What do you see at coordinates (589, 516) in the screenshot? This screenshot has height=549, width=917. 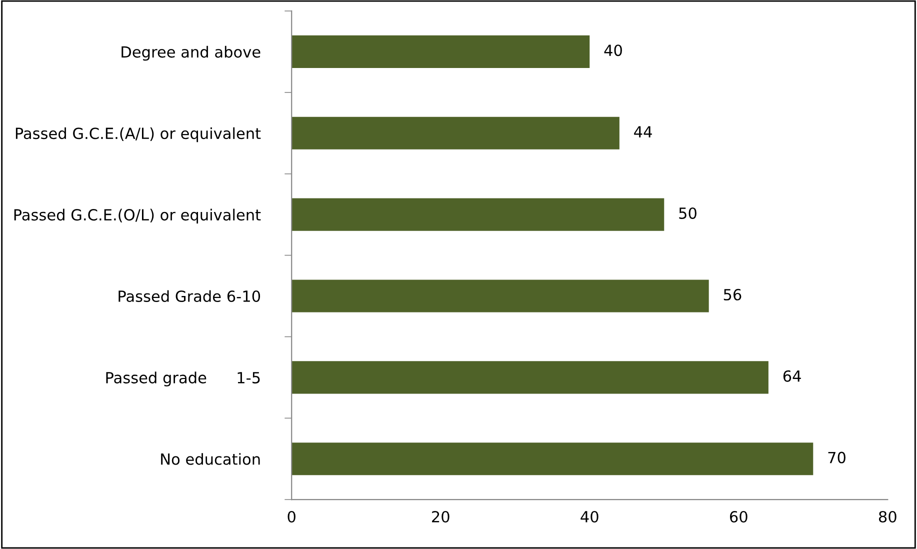 I see `x-tick-label: 40` at bounding box center [589, 516].